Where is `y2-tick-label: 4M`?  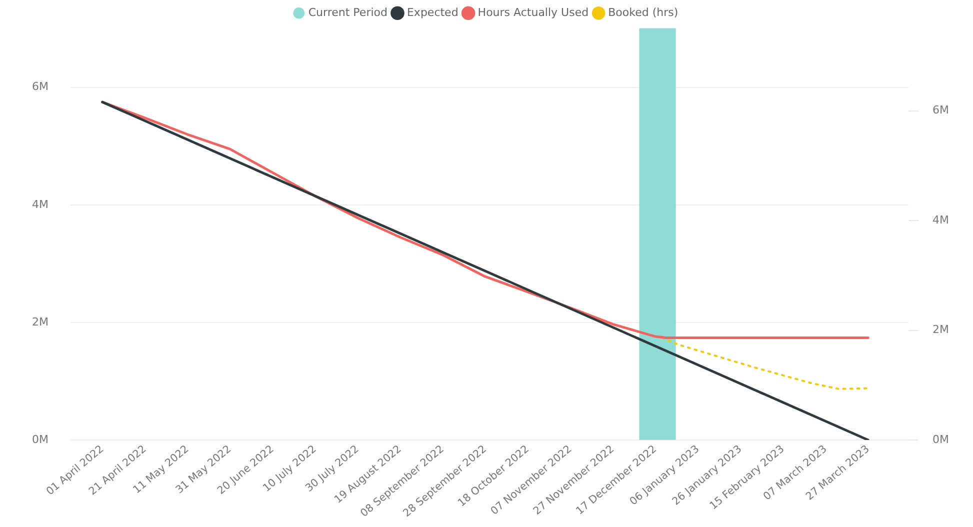
y2-tick-label: 4M is located at coordinates (941, 219).